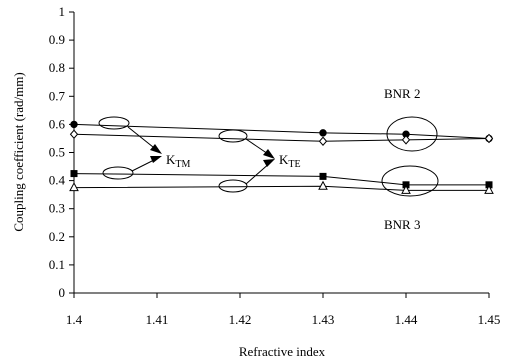 This screenshot has height=362, width=505. Describe the element at coordinates (171, 159) in the screenshot. I see `label-ktm-base: K` at that location.